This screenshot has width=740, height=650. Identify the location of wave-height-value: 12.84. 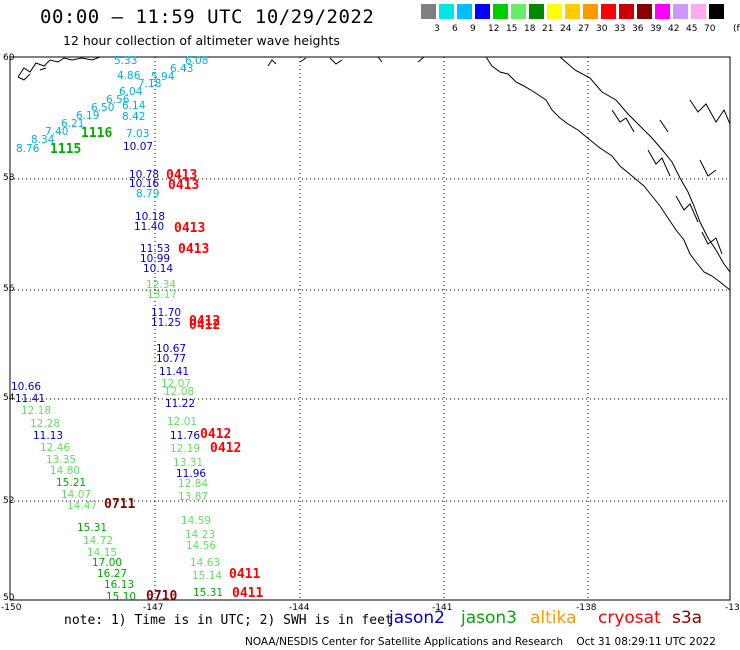
(193, 484).